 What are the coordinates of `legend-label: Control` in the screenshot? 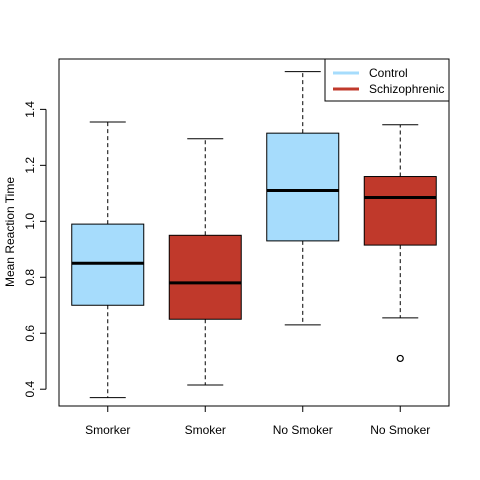 It's located at (388, 73).